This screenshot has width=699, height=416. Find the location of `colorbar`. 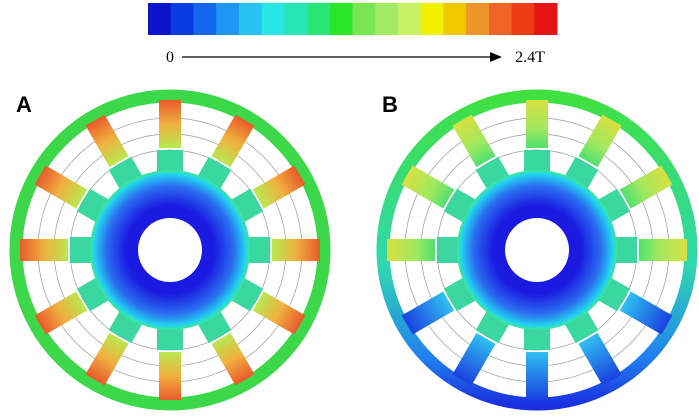

colorbar is located at coordinates (353, 19).